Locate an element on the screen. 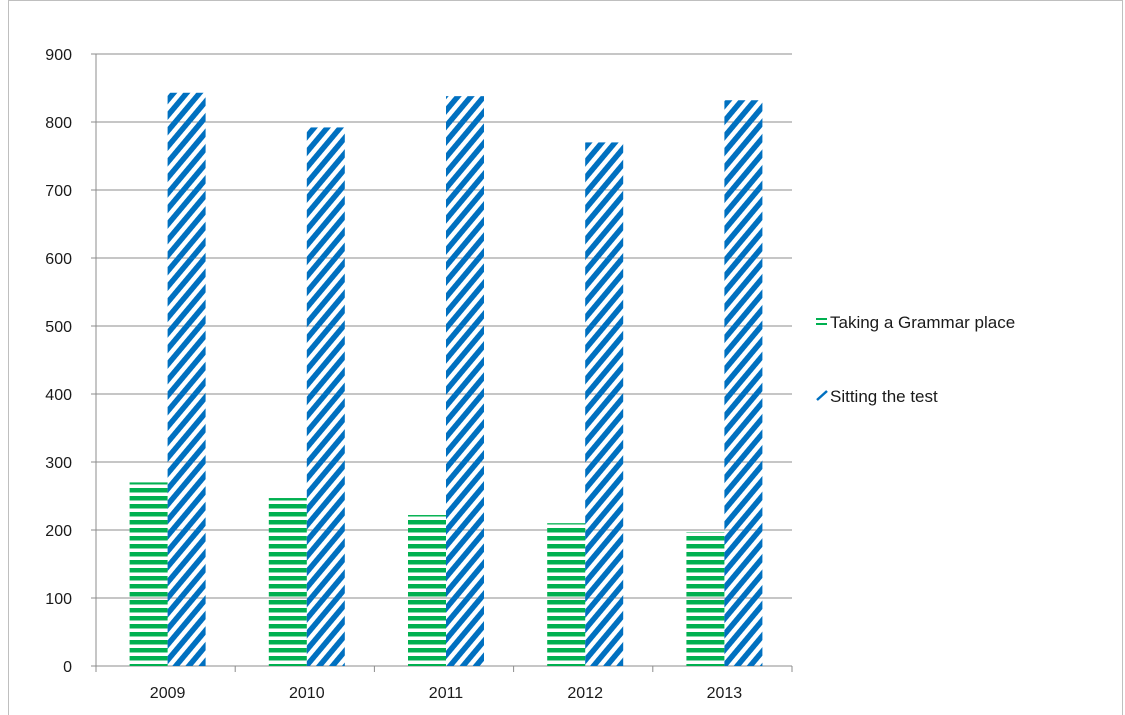  bar-sitting-test-2013 is located at coordinates (743, 383).